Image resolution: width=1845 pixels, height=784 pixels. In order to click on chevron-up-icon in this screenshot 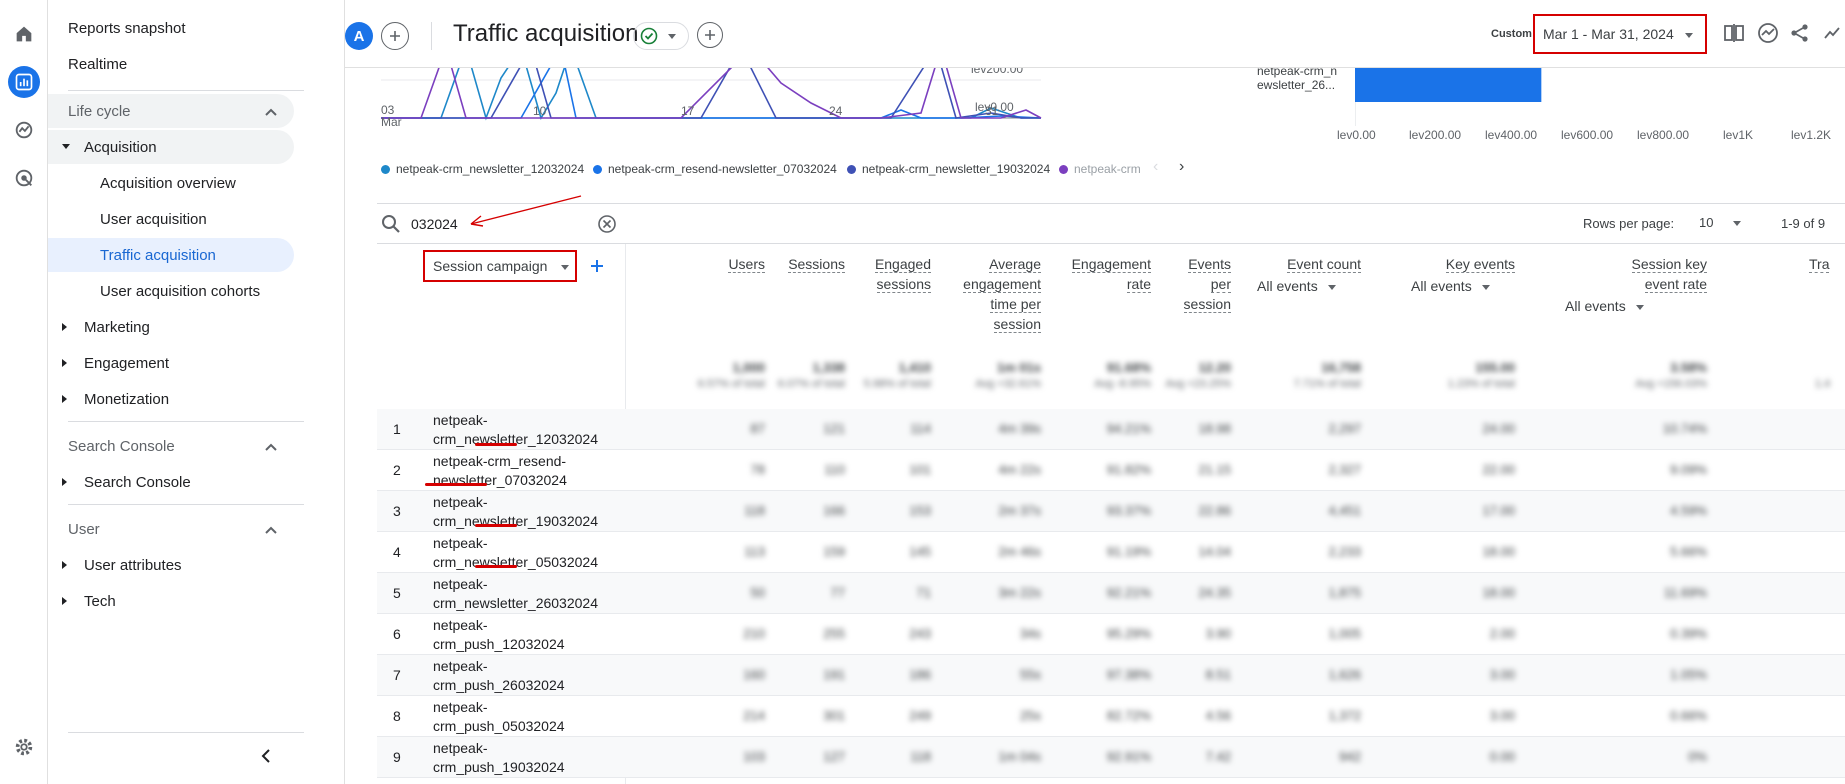, I will do `click(271, 112)`.